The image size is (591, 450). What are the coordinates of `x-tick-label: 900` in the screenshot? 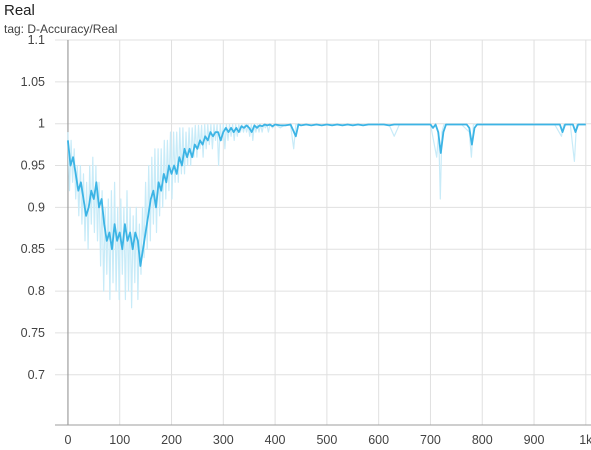 It's located at (534, 440).